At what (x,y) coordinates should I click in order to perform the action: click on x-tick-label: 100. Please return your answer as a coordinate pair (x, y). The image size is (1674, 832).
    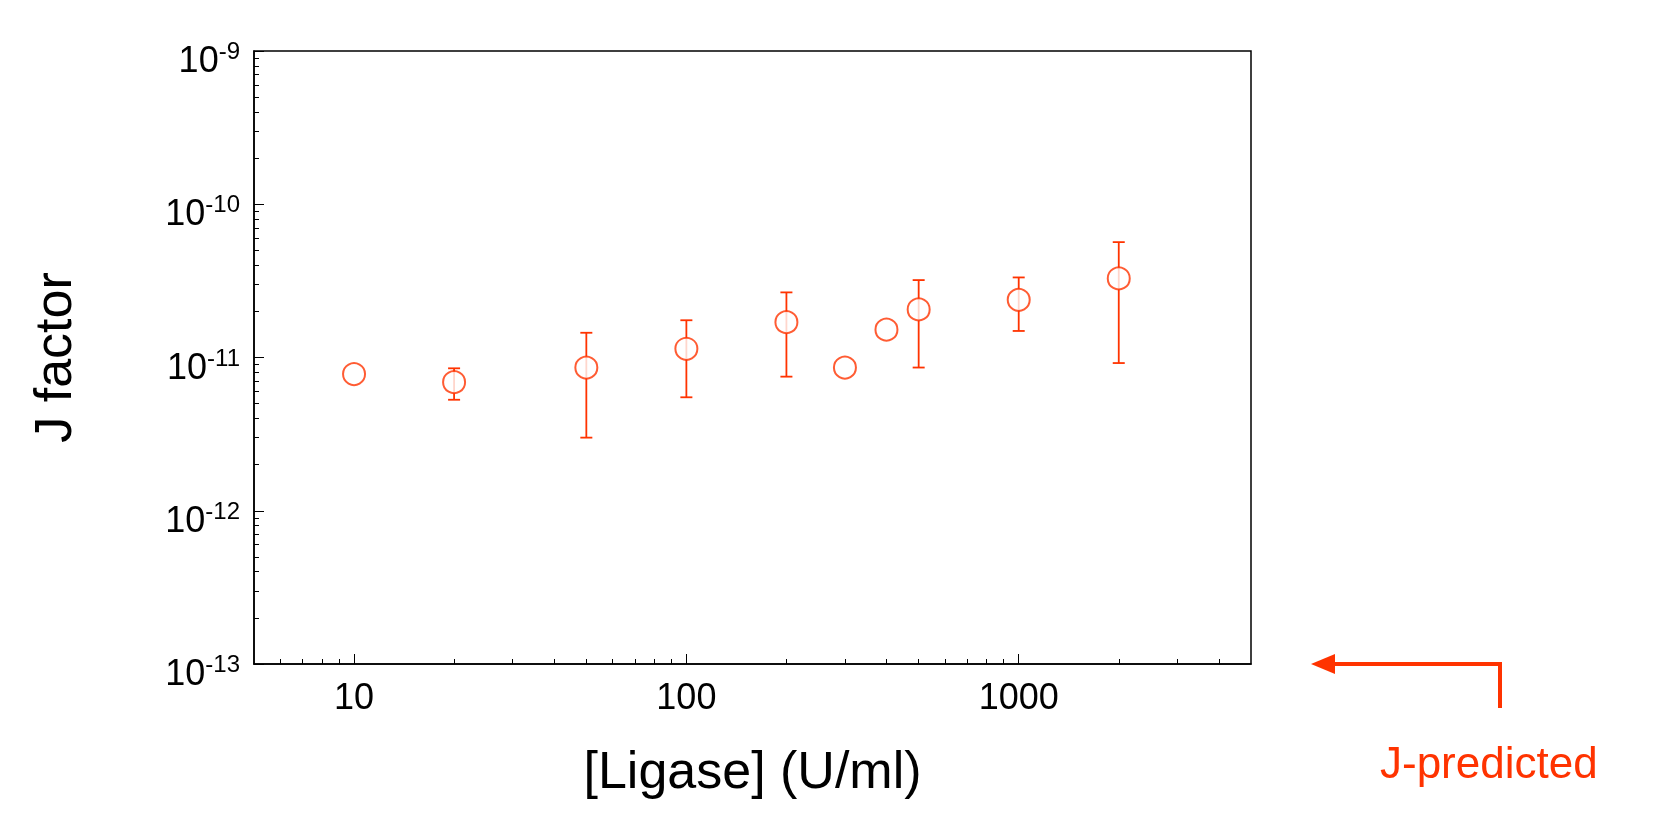
    Looking at the image, I should click on (686, 696).